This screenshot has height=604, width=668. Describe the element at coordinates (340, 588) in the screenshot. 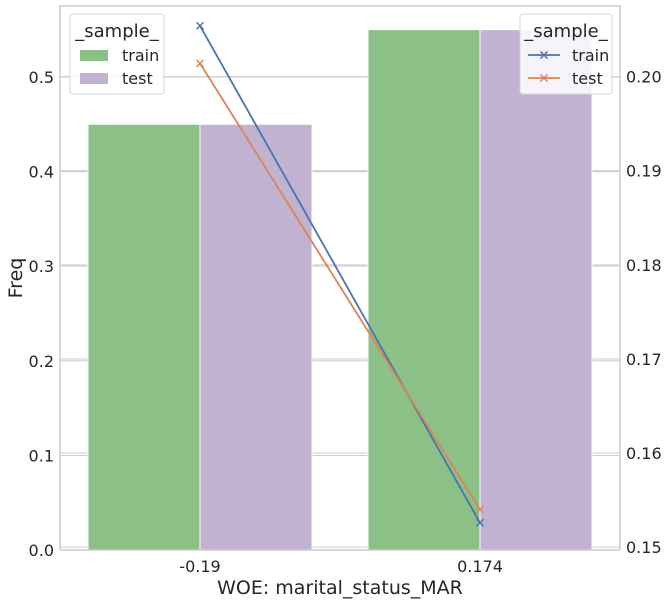

I see `x-axis-title: WOE: marital_status_MAR` at that location.